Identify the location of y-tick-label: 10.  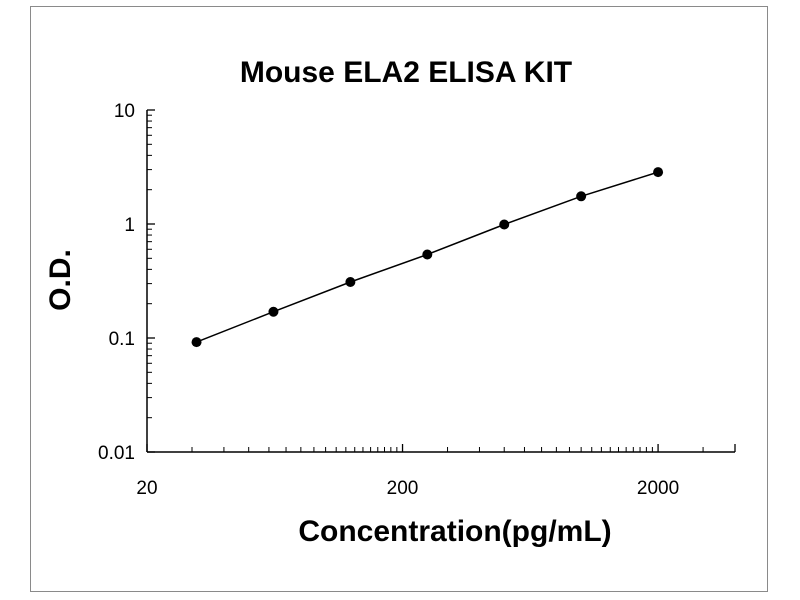
(124, 111).